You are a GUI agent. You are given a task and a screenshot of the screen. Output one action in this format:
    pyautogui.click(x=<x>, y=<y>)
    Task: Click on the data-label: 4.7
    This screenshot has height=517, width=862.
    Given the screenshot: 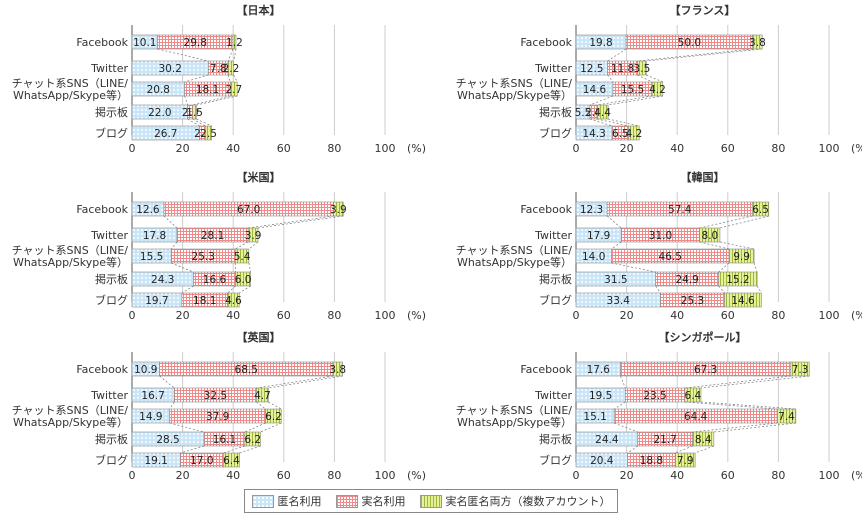 What is the action you would take?
    pyautogui.click(x=262, y=396)
    